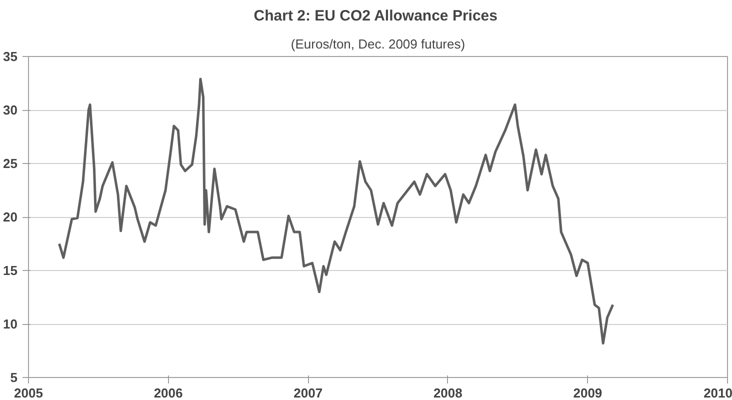 This screenshot has height=400, width=732. I want to click on y-tick-label: 15, so click(10, 270).